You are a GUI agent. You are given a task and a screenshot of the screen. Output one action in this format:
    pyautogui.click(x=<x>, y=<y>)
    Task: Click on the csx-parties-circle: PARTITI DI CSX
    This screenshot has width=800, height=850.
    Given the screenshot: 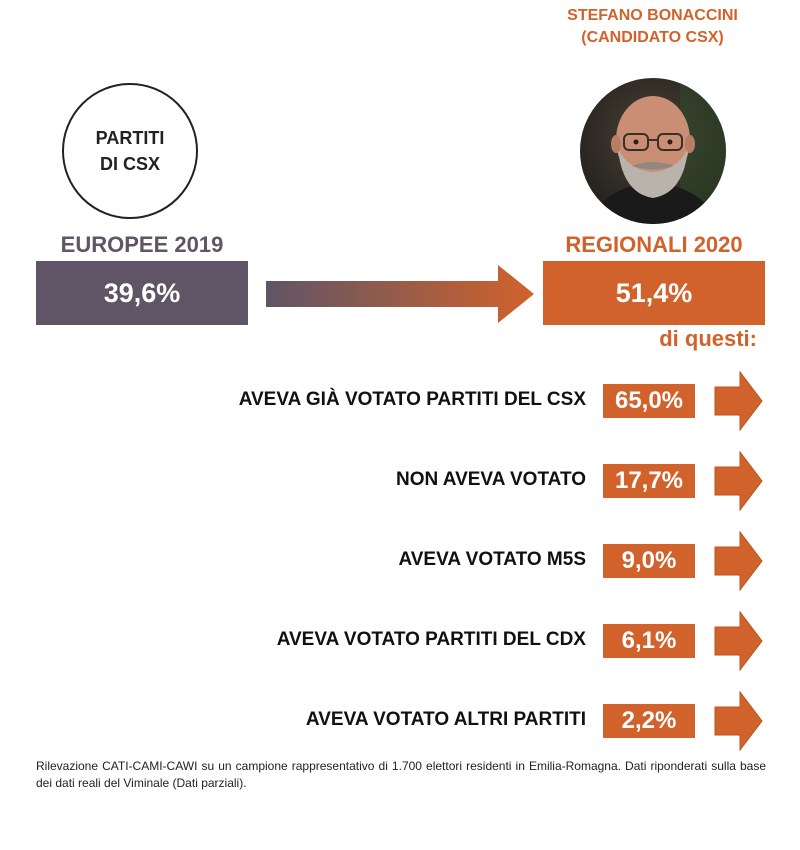 What is the action you would take?
    pyautogui.click(x=130, y=151)
    